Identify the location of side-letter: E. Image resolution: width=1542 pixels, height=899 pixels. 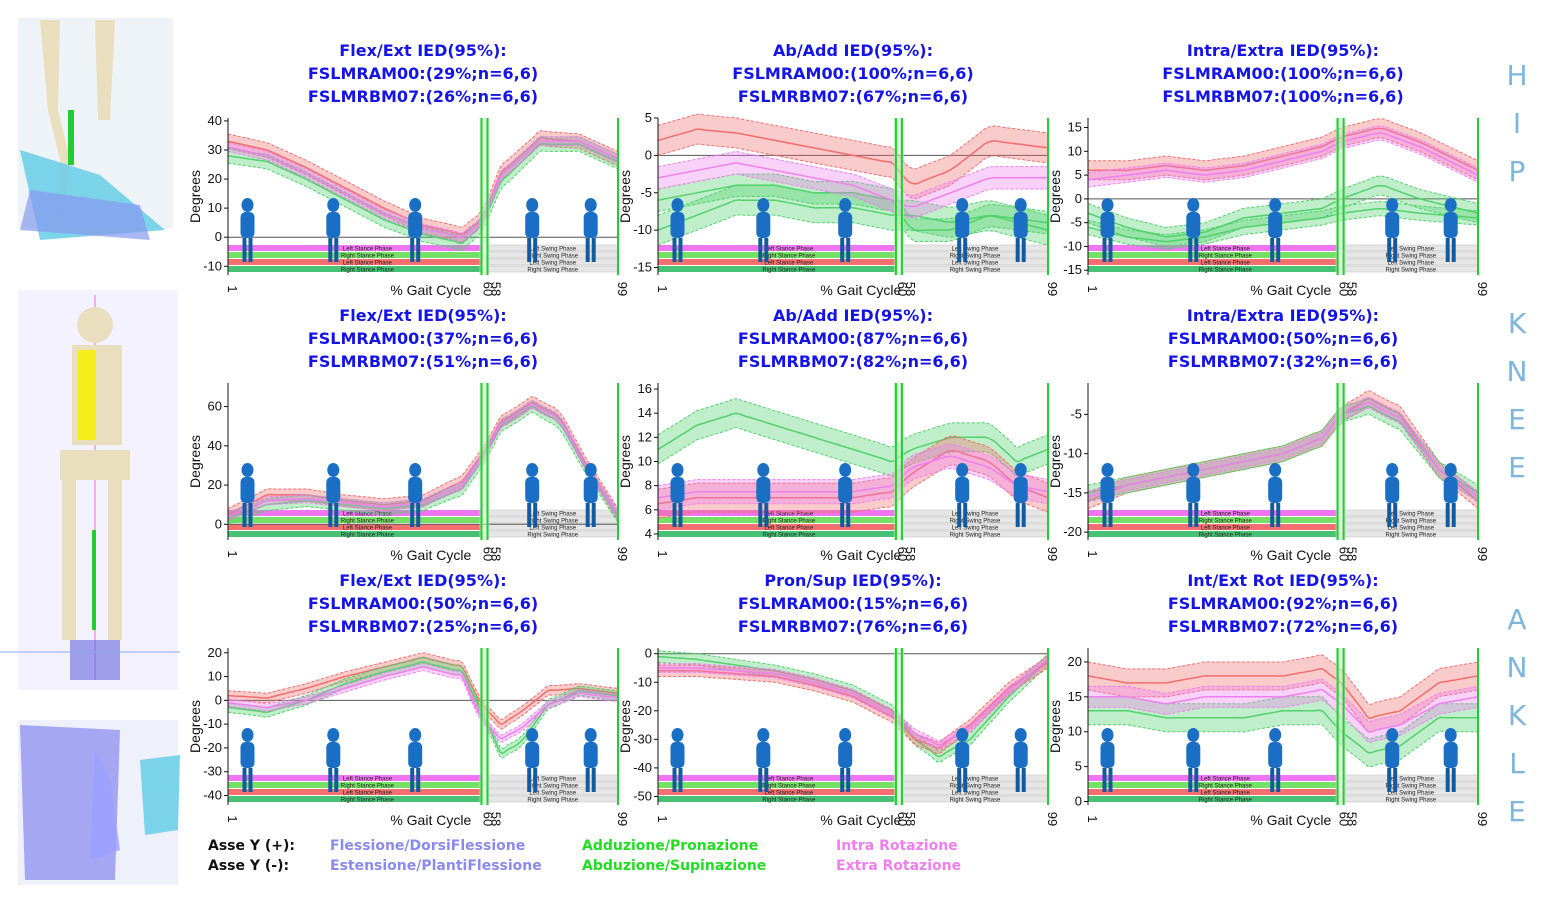
(1517, 467).